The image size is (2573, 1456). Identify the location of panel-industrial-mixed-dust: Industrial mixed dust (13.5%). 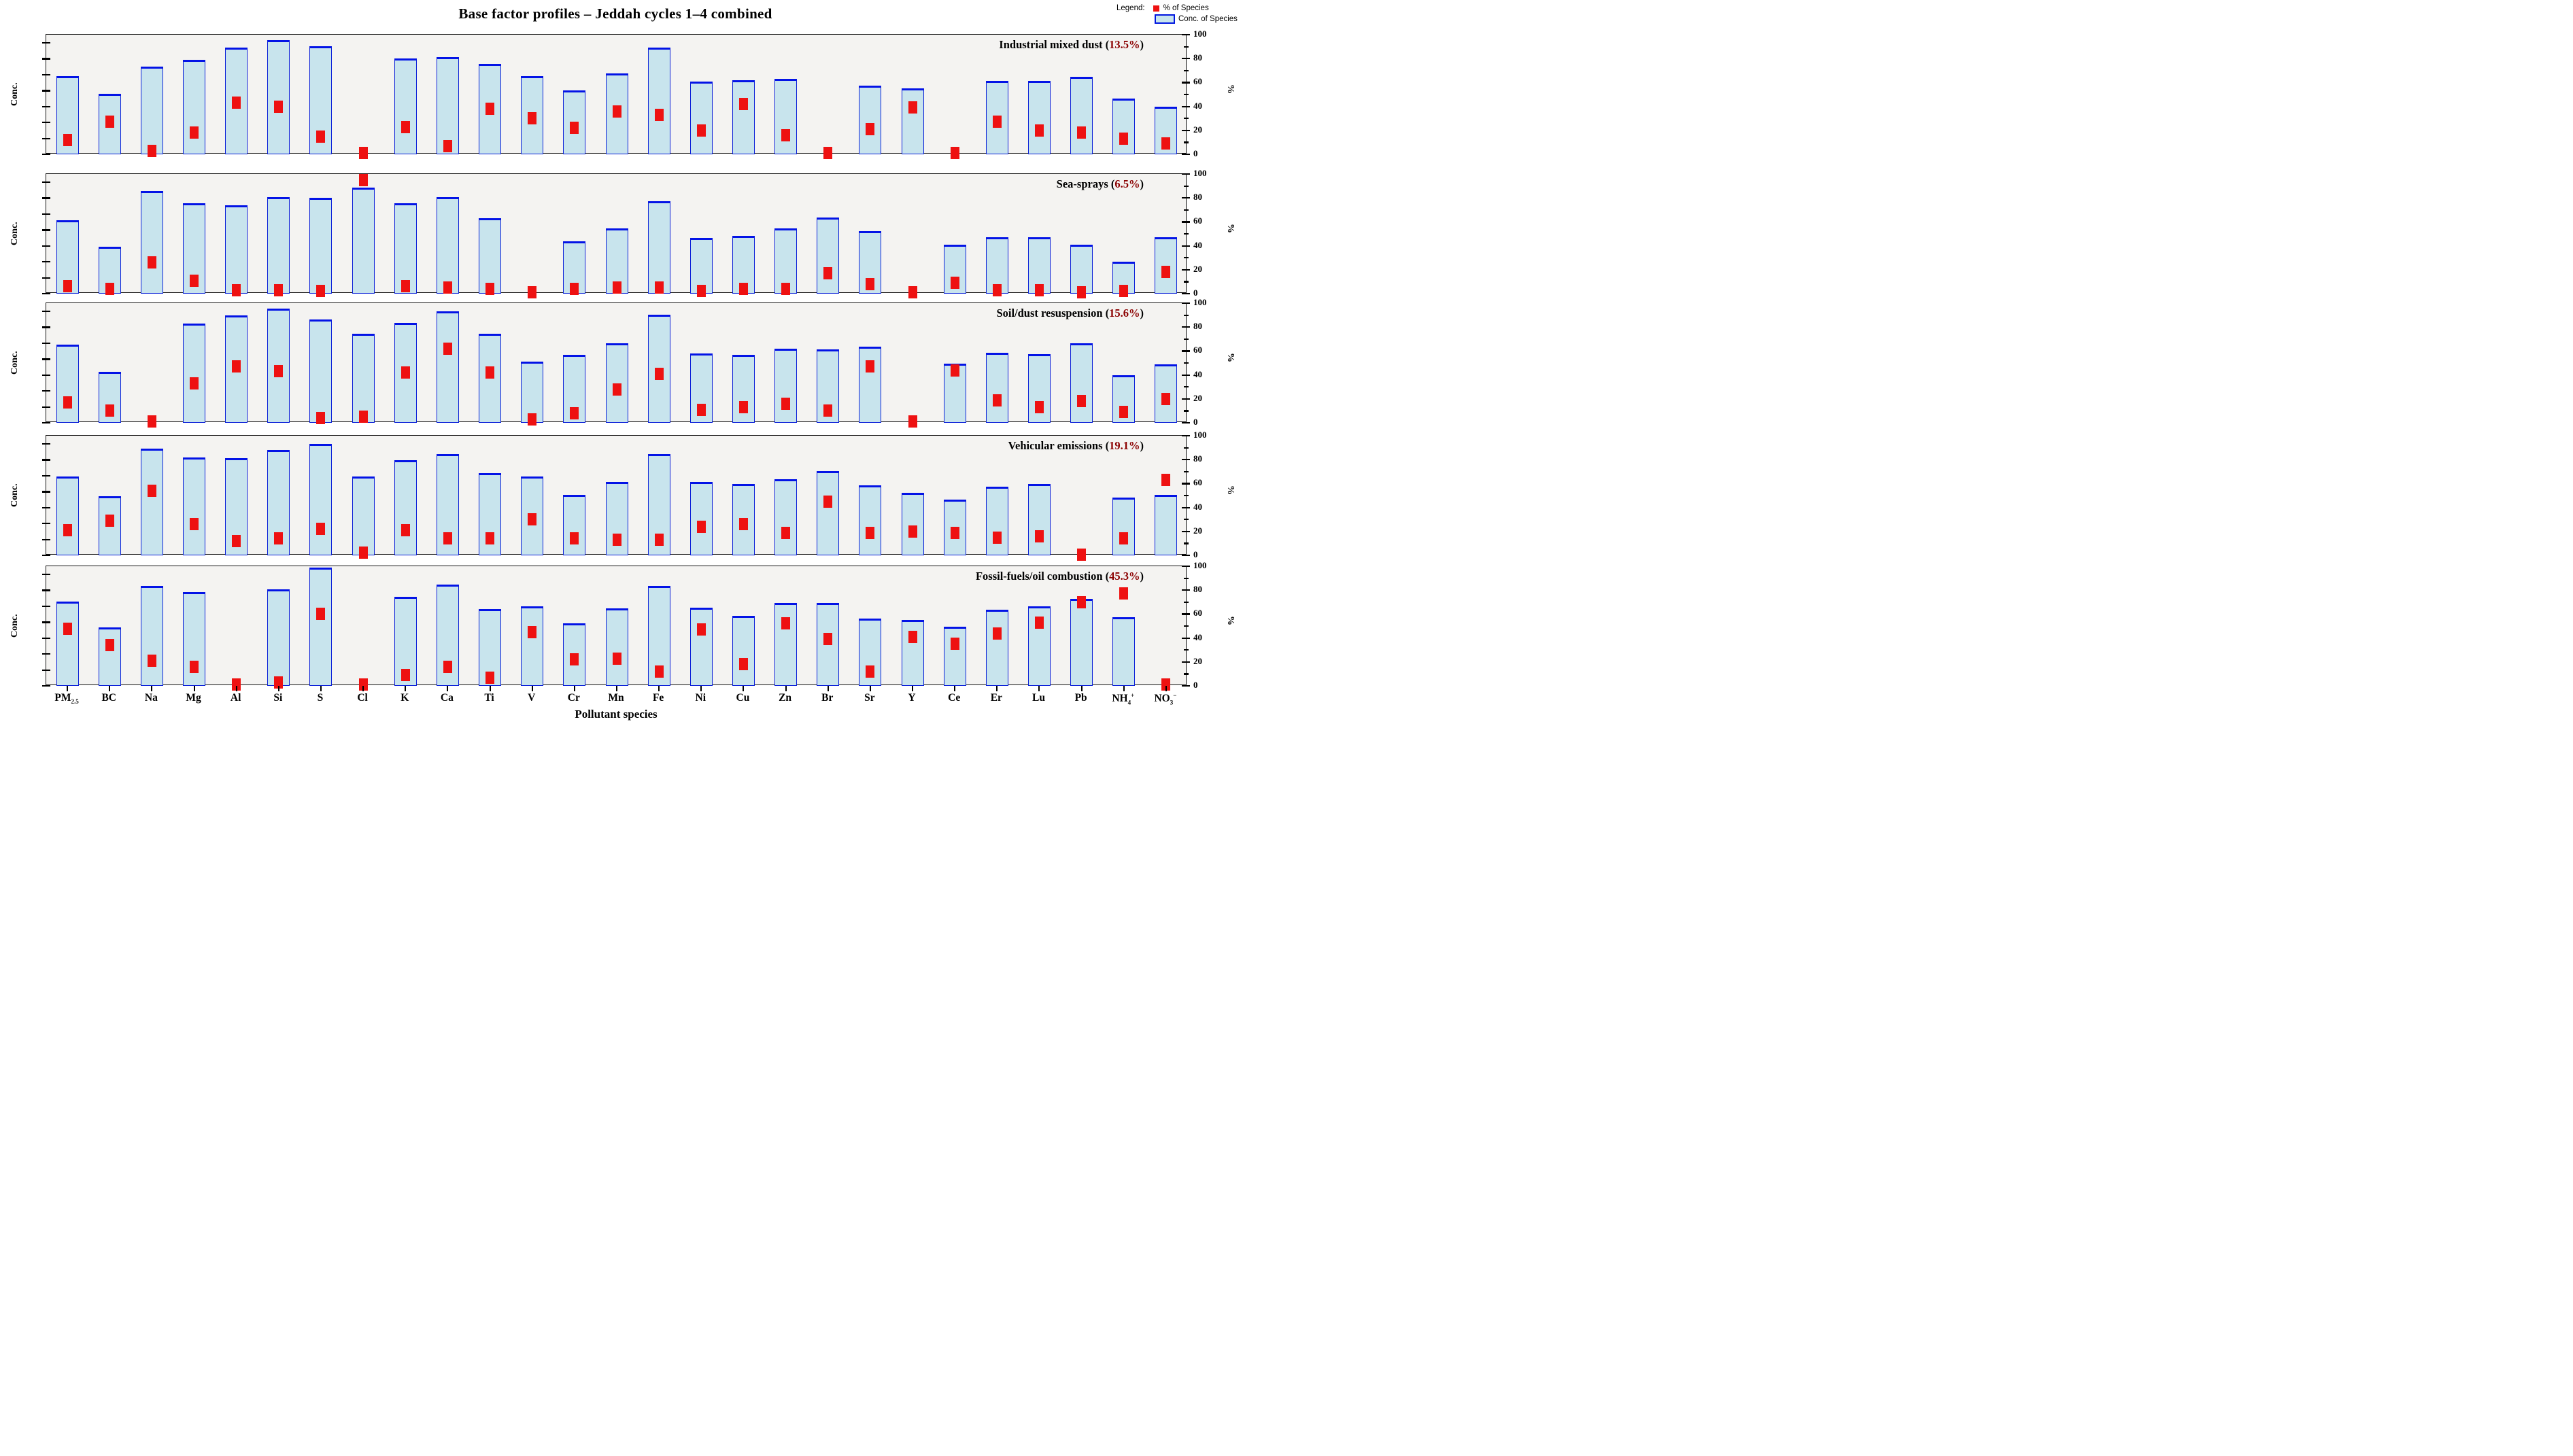
(616, 97).